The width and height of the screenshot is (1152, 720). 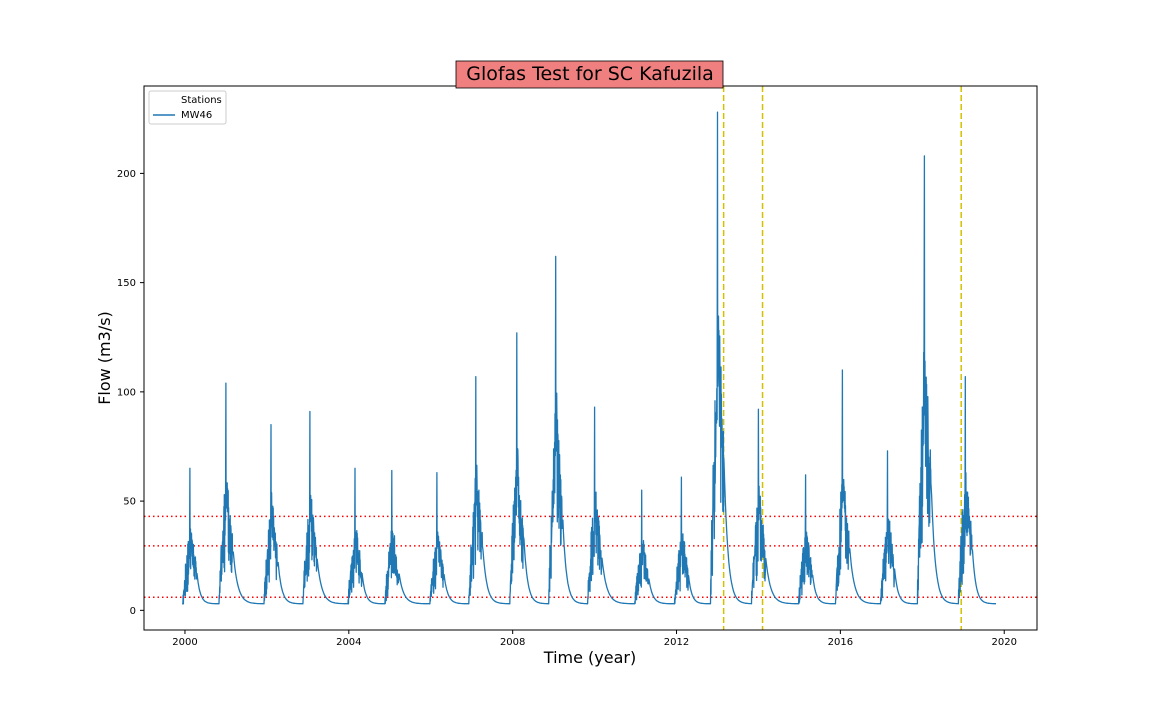 What do you see at coordinates (126, 392) in the screenshot?
I see `y-tick-label: 100` at bounding box center [126, 392].